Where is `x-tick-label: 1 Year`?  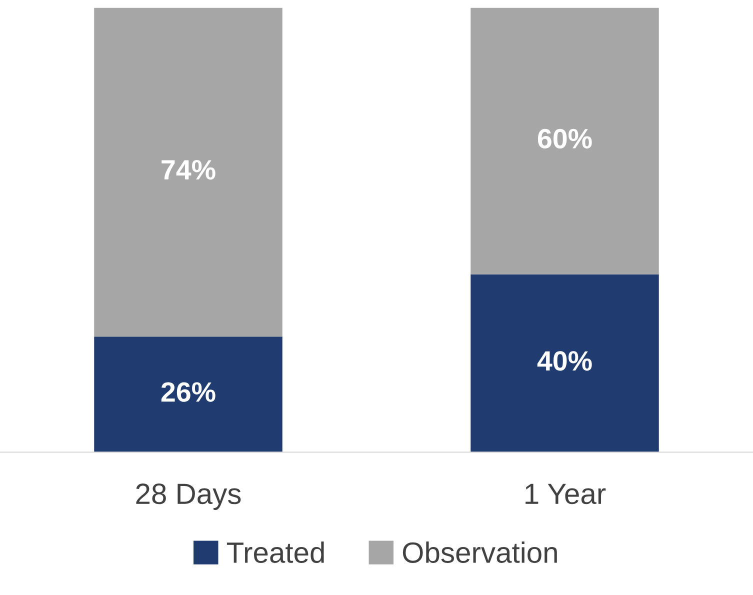
x-tick-label: 1 Year is located at coordinates (566, 494).